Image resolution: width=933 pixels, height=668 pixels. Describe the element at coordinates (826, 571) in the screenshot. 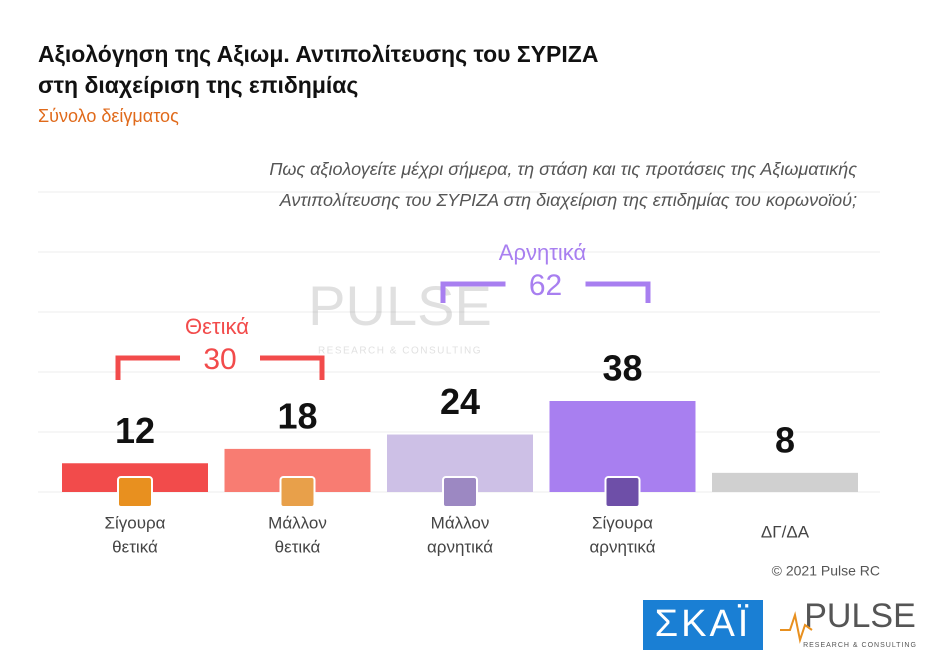

I see `copyright: © 2021 Pulse RC` at that location.